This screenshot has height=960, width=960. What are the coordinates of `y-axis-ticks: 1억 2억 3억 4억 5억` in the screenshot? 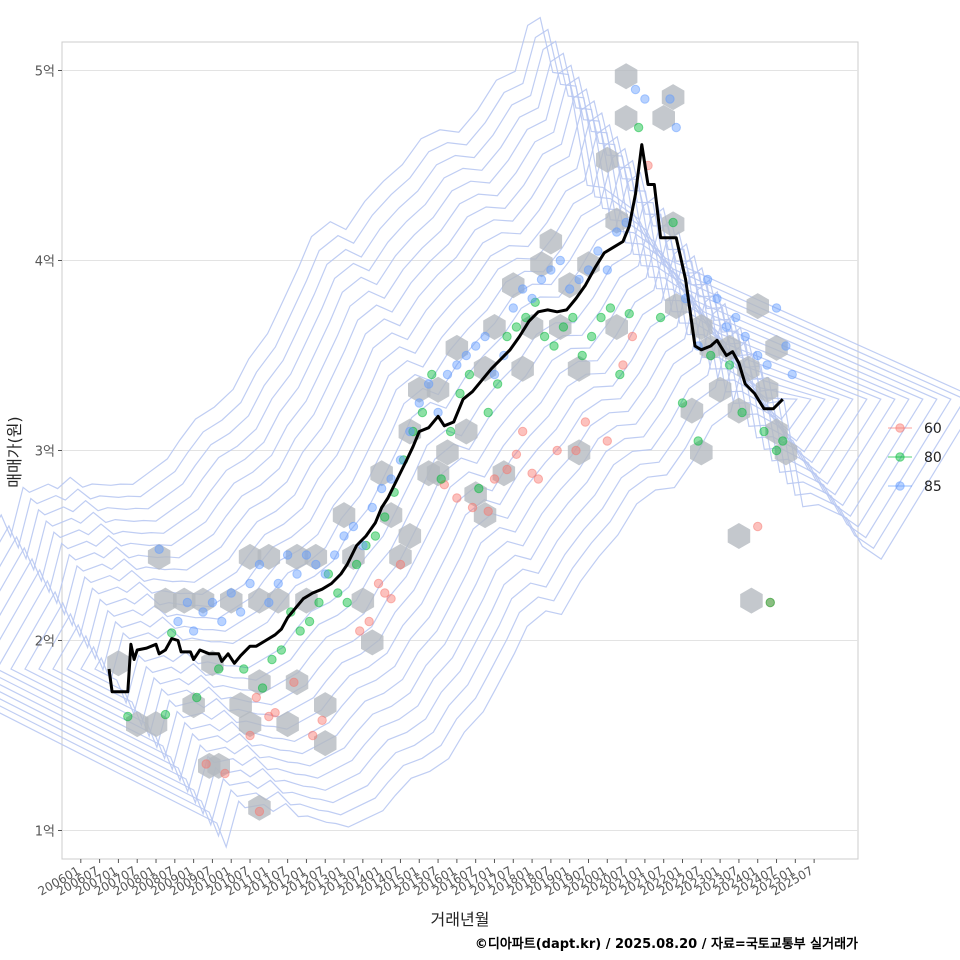 It's located at (48, 452).